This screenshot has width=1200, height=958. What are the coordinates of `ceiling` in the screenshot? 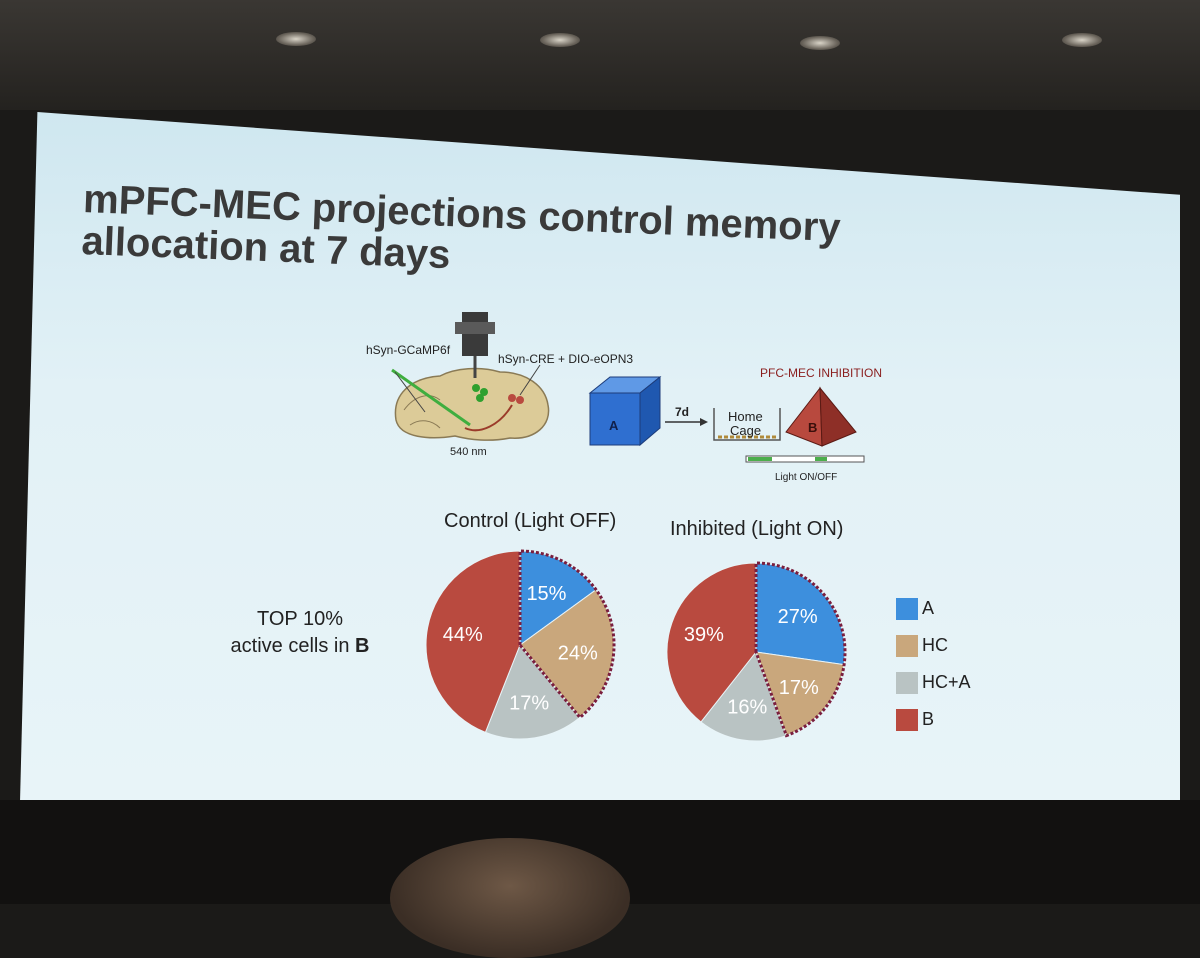 It's located at (600, 55).